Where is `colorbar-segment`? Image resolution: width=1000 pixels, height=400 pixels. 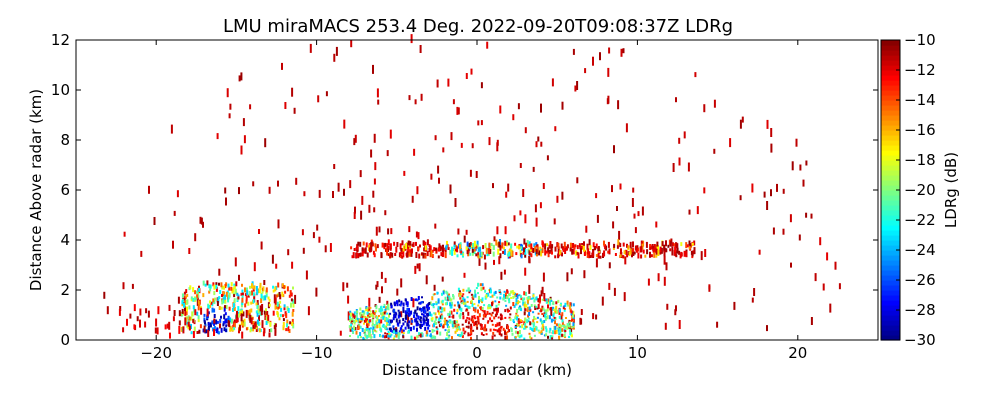 colorbar-segment is located at coordinates (890, 153).